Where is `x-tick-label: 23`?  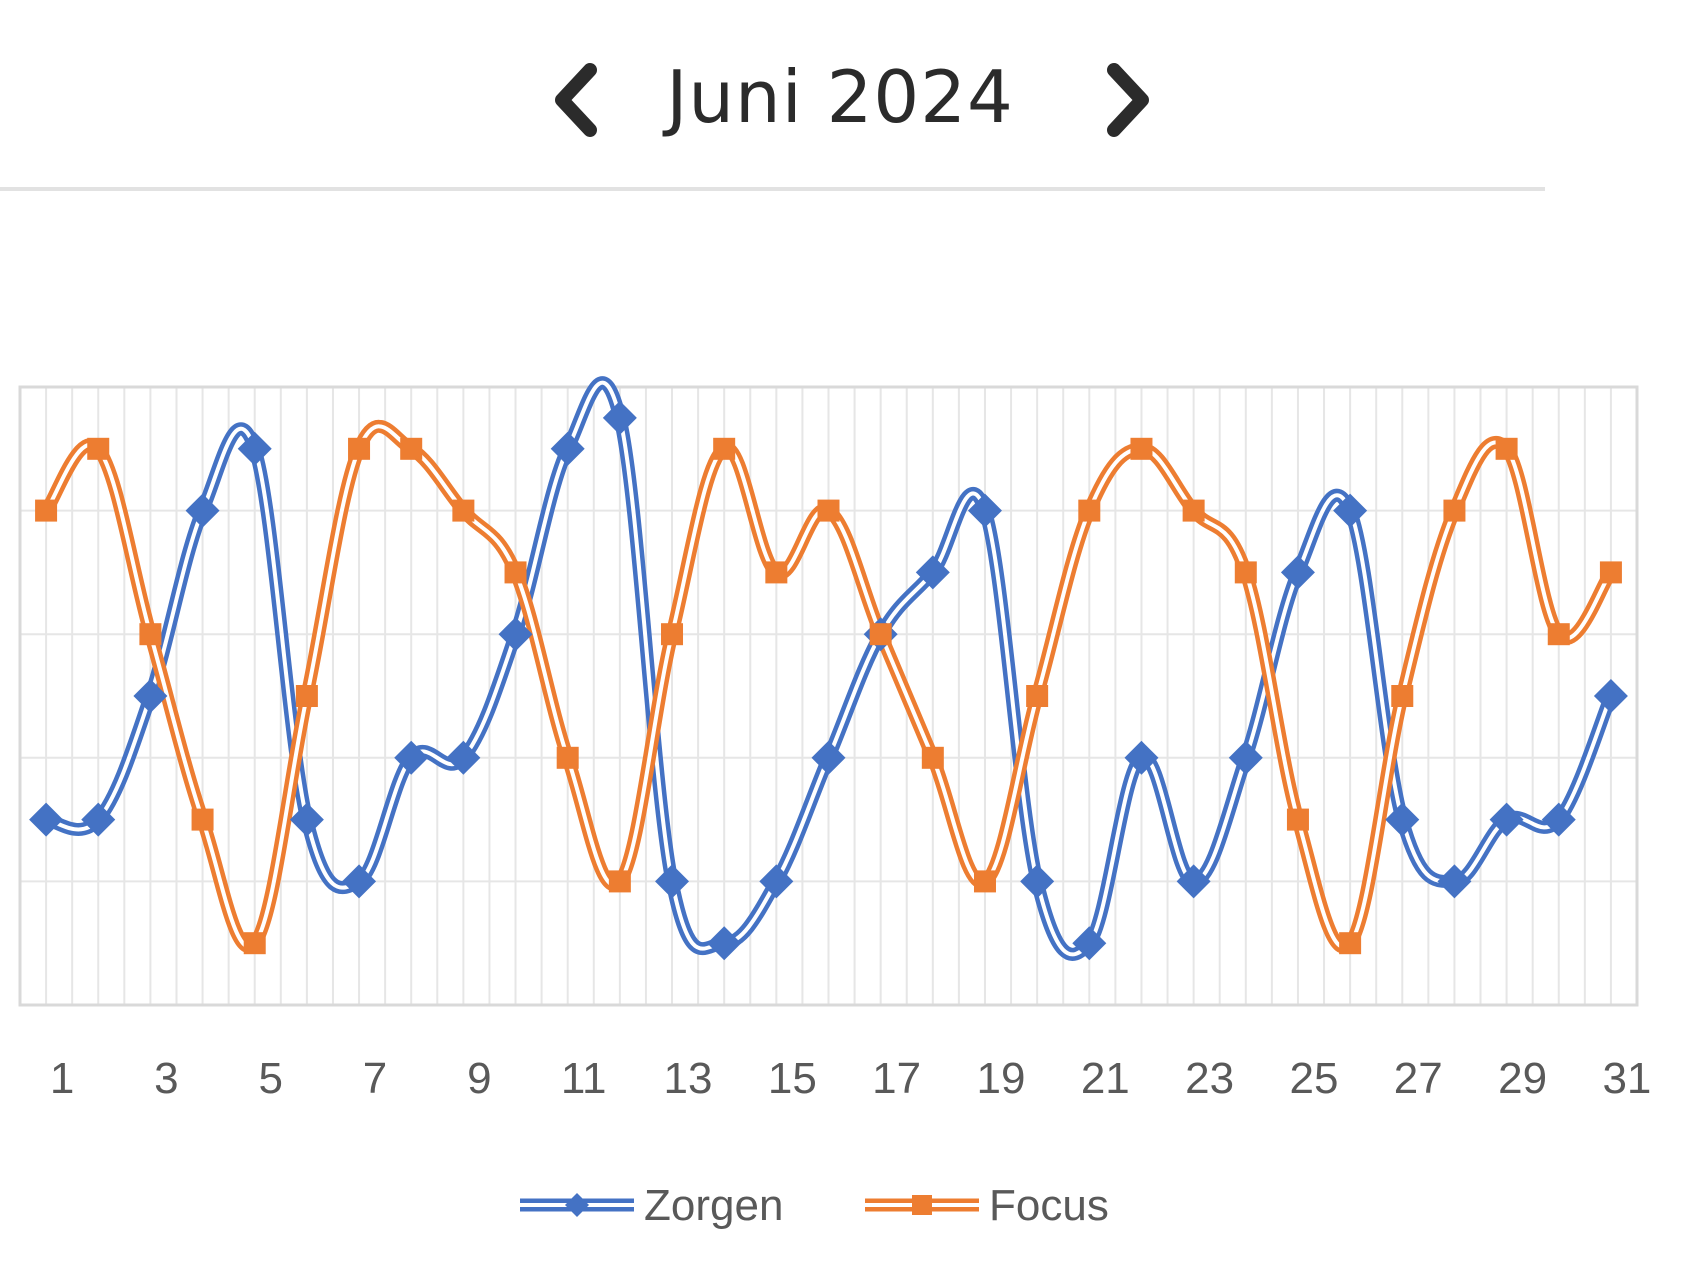 x-tick-label: 23 is located at coordinates (1209, 1078).